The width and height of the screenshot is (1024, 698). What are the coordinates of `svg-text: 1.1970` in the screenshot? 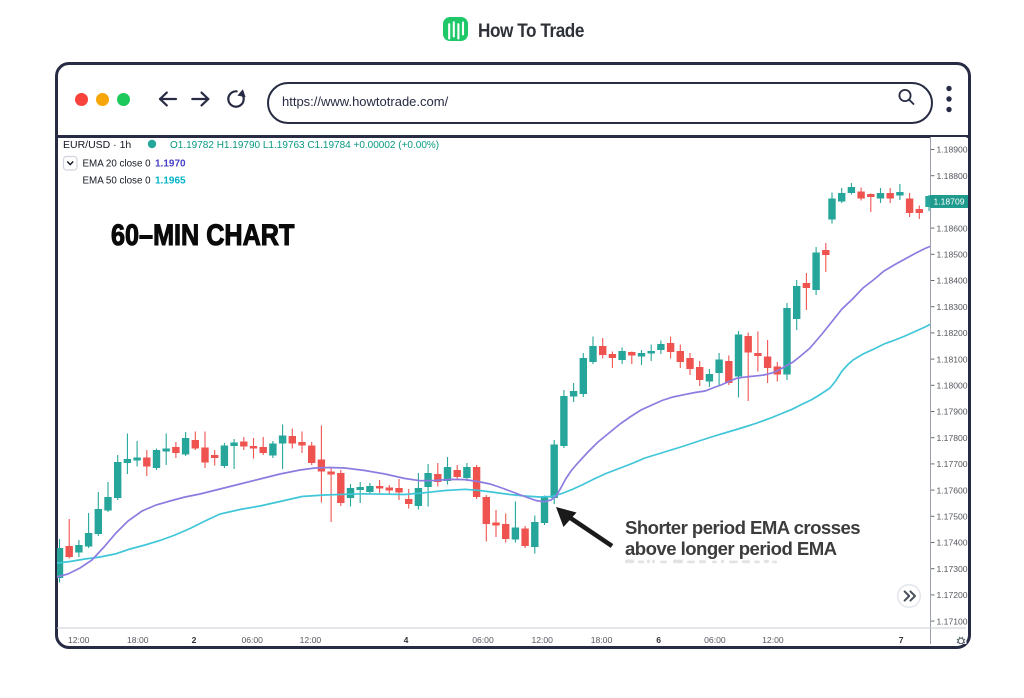 It's located at (170, 164).